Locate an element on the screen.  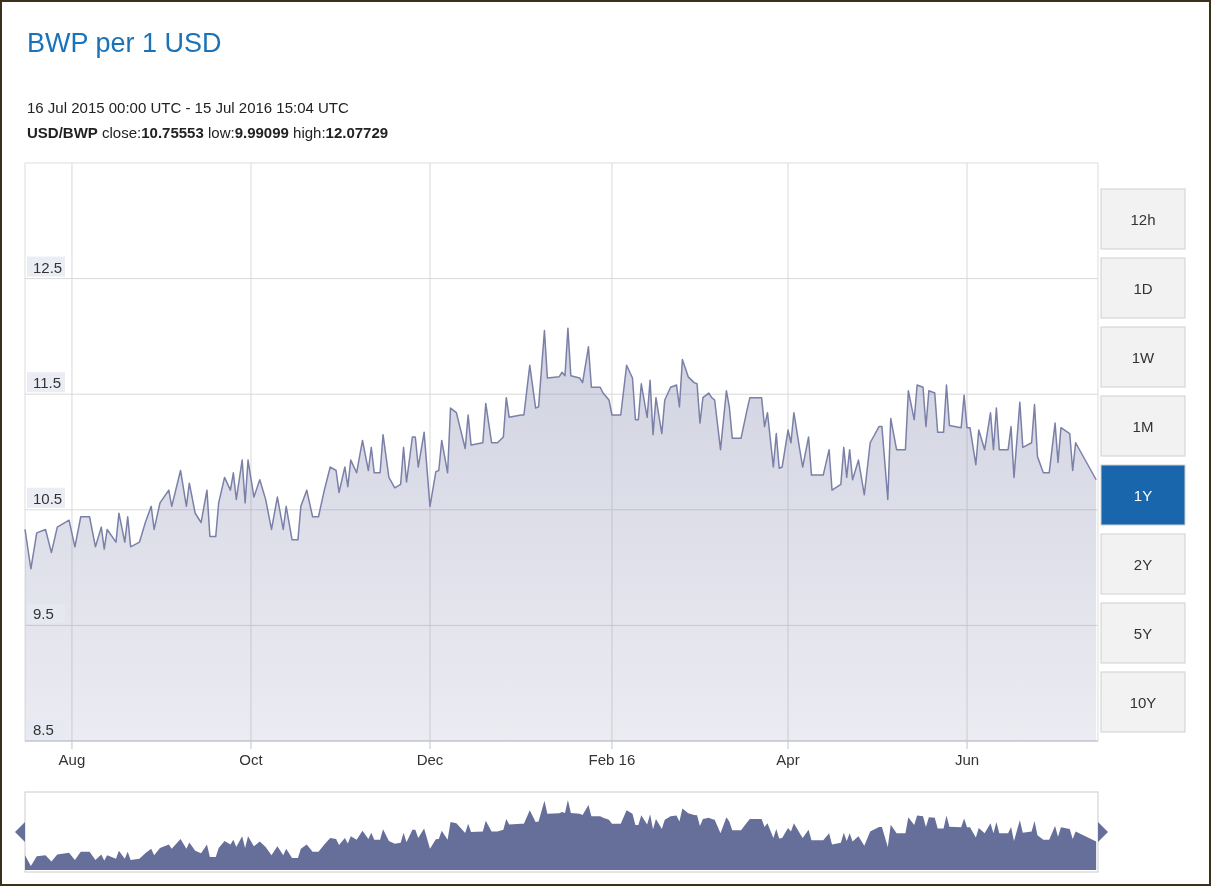
x-tick-label: Jun is located at coordinates (967, 759).